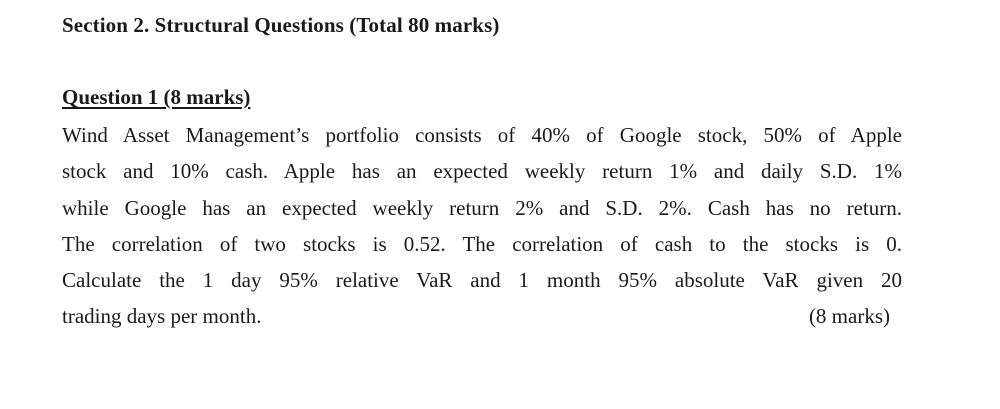  I want to click on question-text-line: trading days per month., so click(162, 316).